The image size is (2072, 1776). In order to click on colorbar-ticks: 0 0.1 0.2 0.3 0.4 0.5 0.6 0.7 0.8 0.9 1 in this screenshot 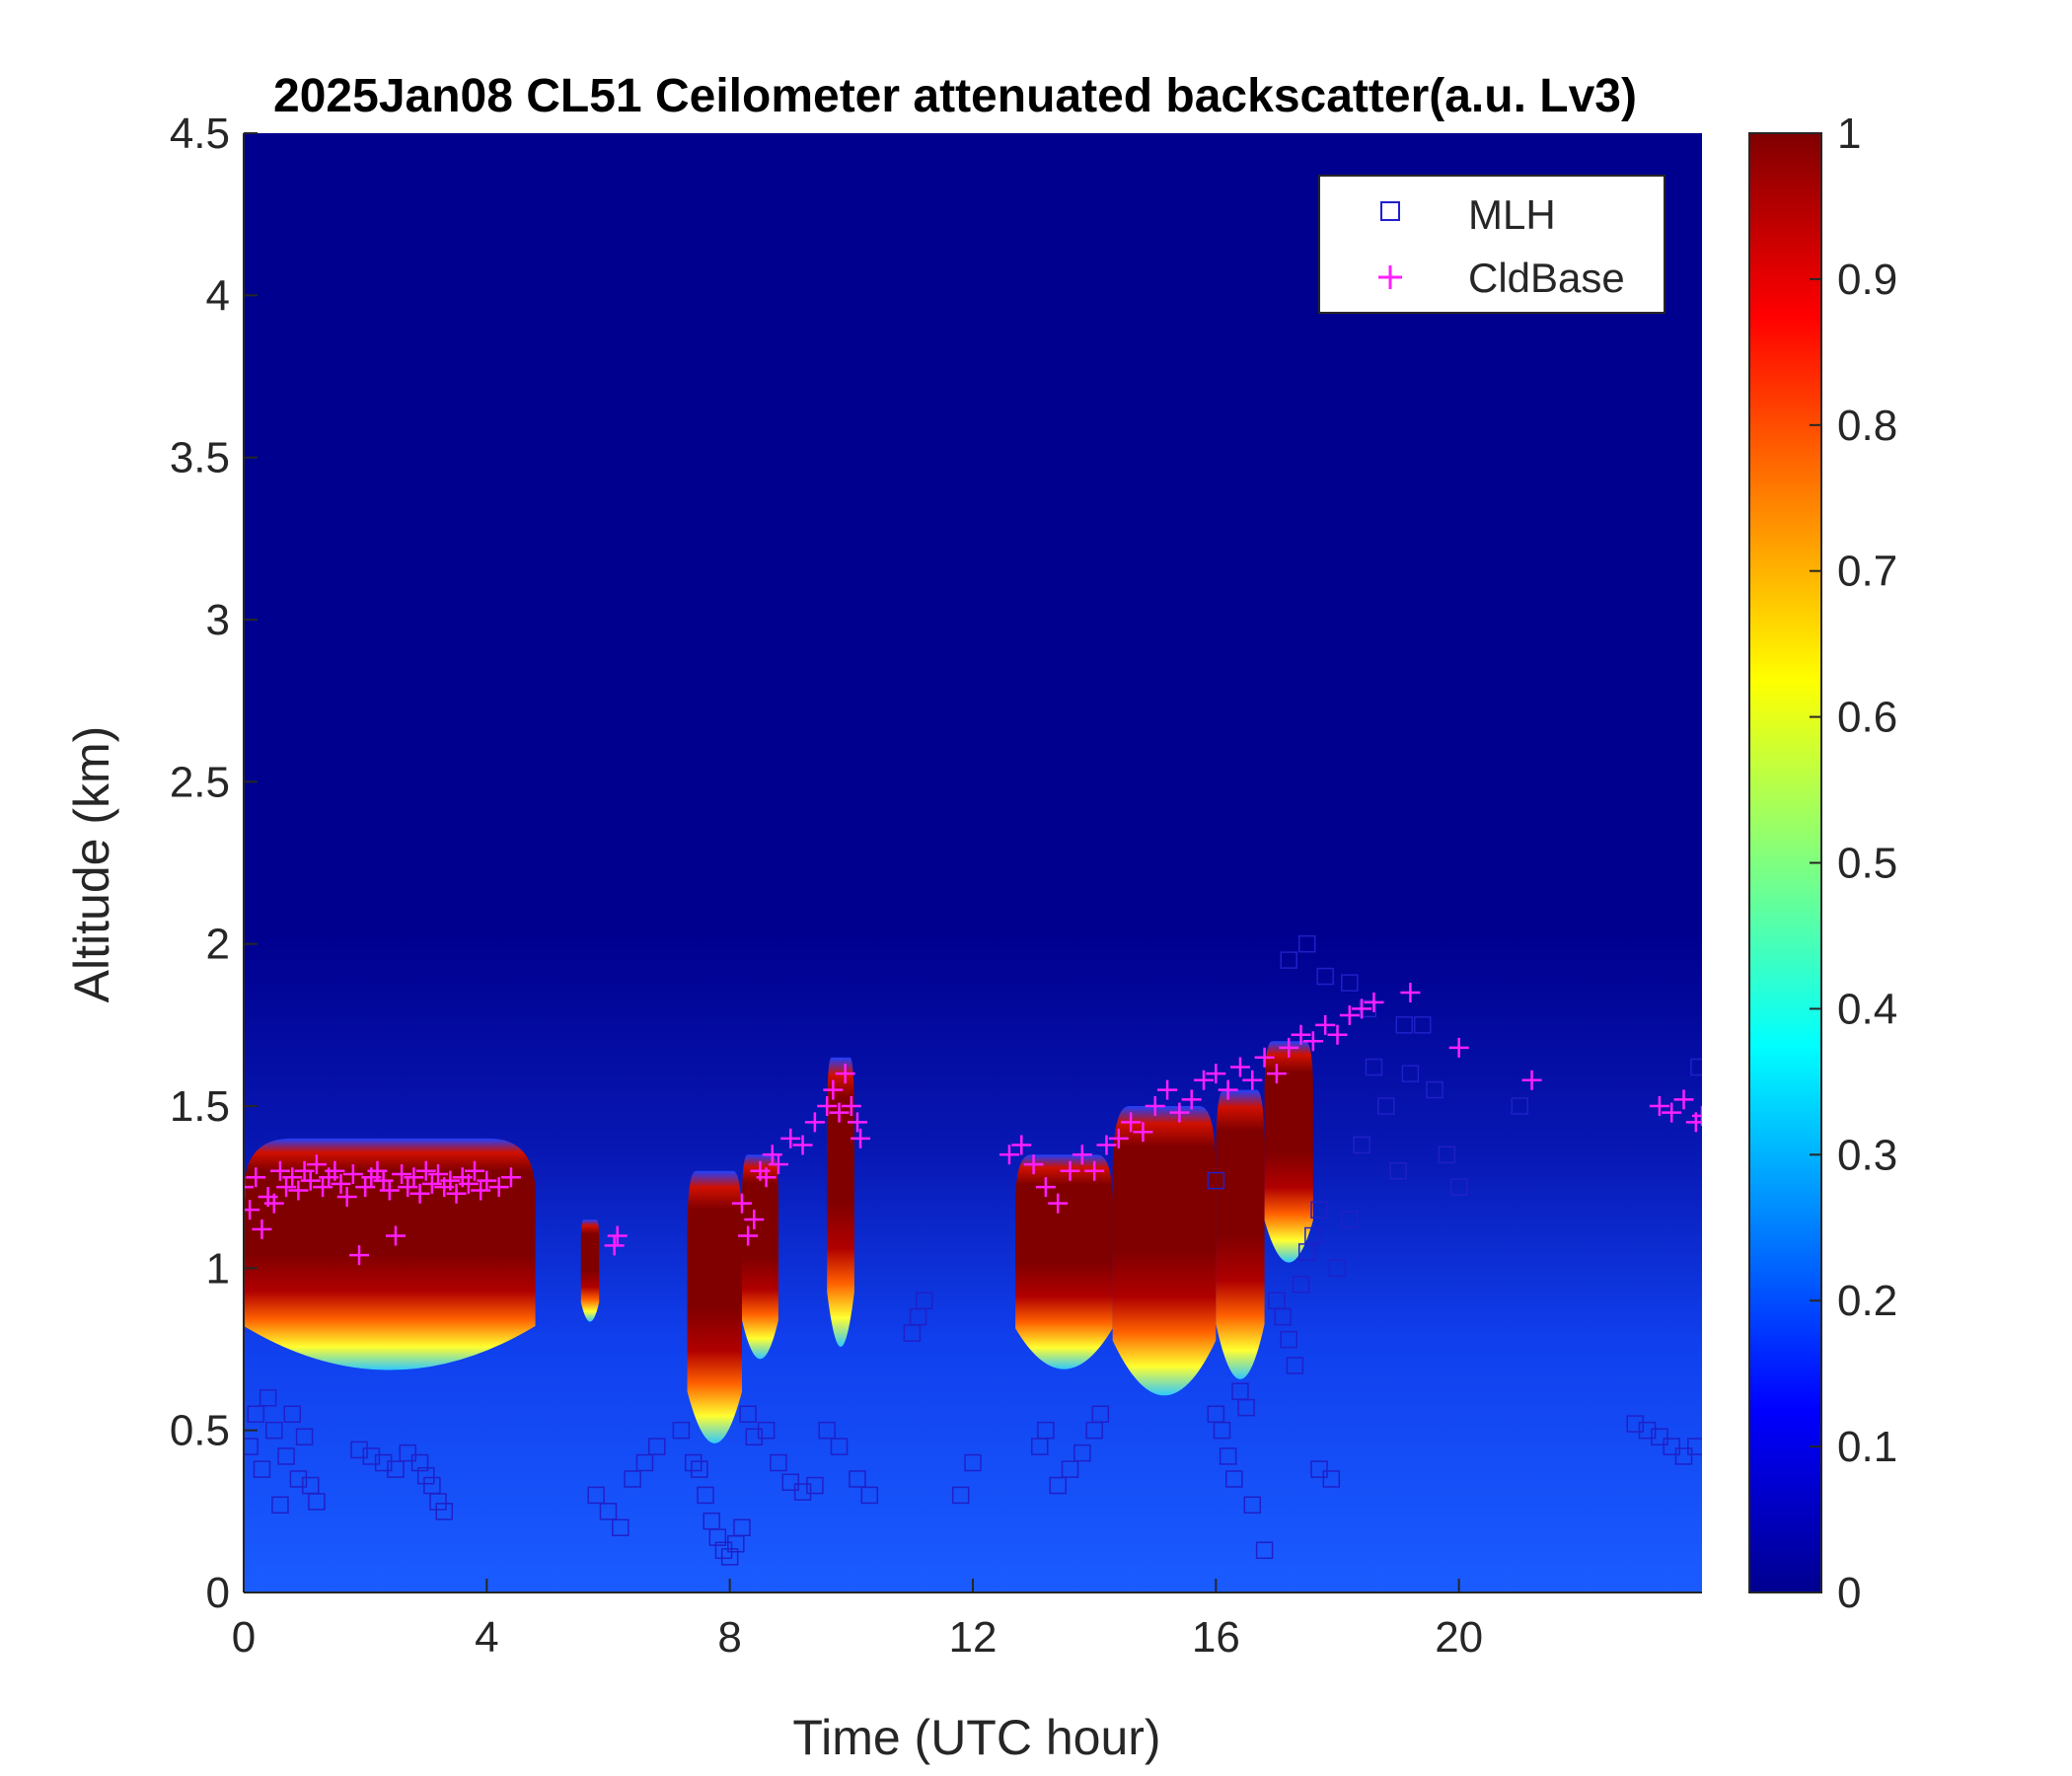, I will do `click(1854, 864)`.